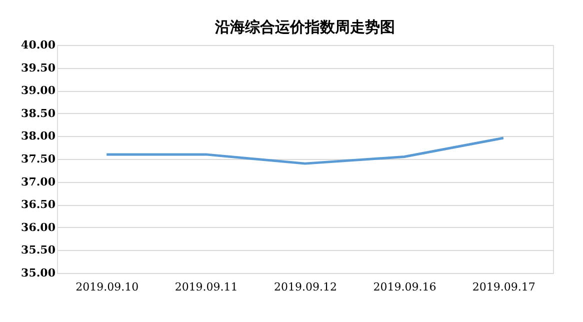 This screenshot has width=583, height=322. Describe the element at coordinates (305, 287) in the screenshot. I see `x-tick-label: 2019.09.12` at that location.